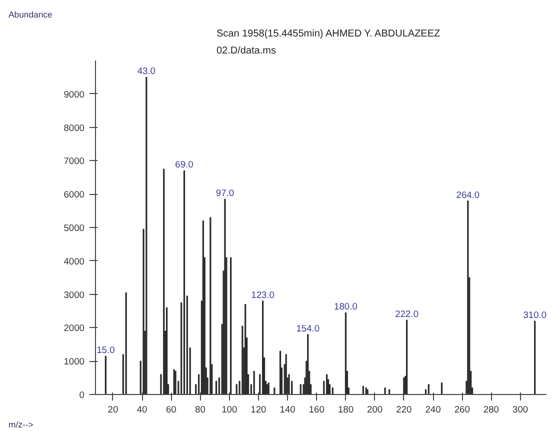  Describe the element at coordinates (171, 409) in the screenshot. I see `x-tick-label: 60` at that location.